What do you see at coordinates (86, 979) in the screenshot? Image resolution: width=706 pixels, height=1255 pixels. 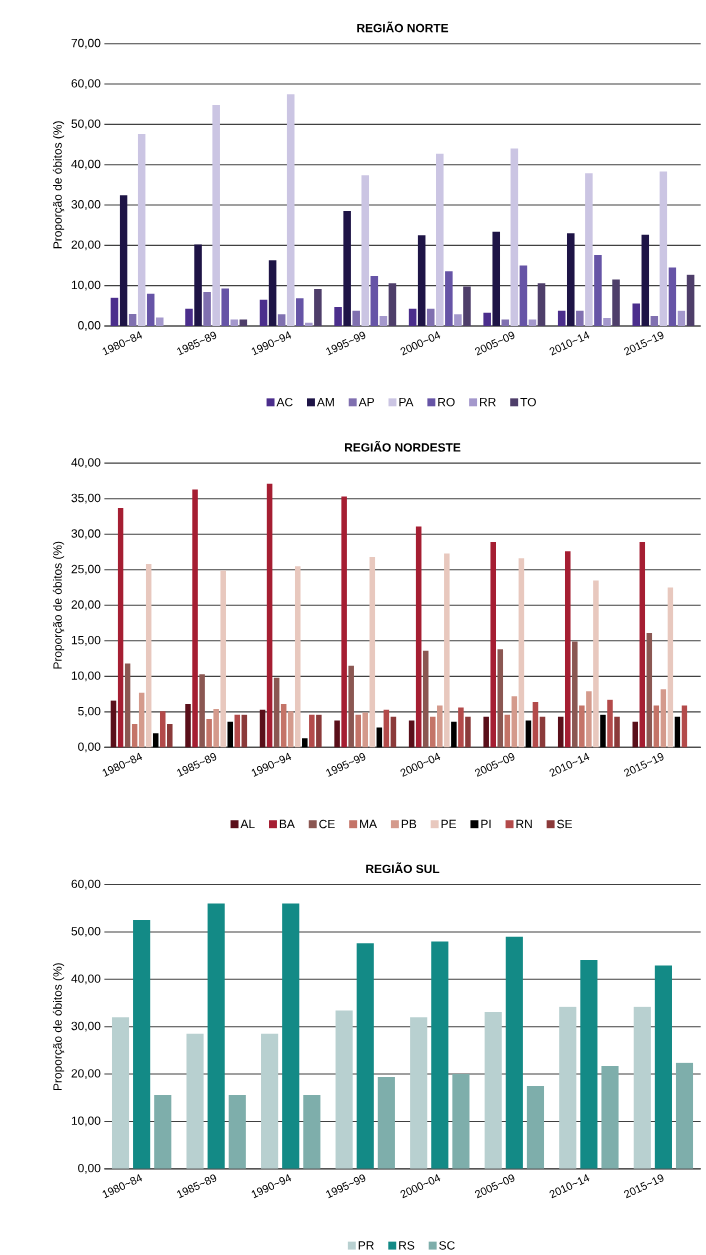 I see `y-tick-label: 40,00` at bounding box center [86, 979].